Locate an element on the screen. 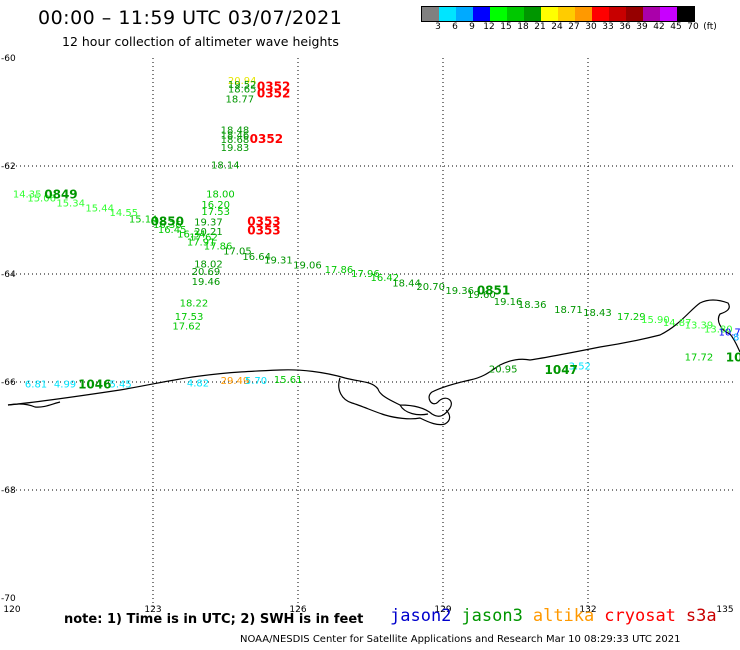  wave-height-label: 6.81 is located at coordinates (36, 384).